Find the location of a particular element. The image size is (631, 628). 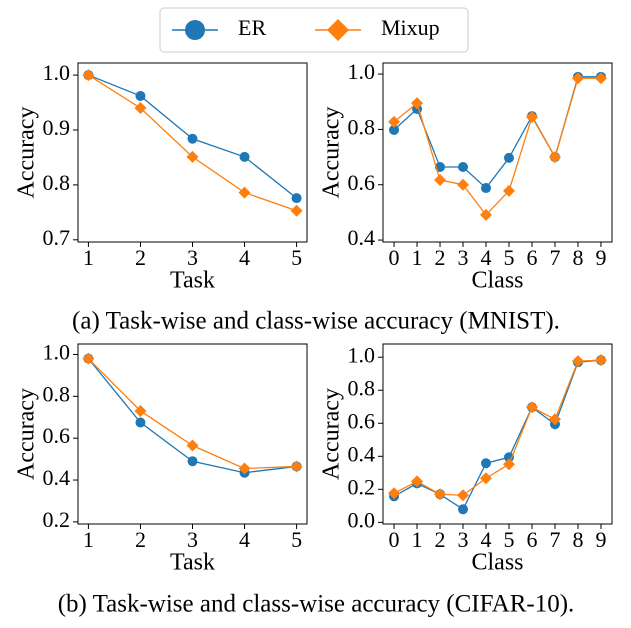

legend-marker is located at coordinates (195, 30).